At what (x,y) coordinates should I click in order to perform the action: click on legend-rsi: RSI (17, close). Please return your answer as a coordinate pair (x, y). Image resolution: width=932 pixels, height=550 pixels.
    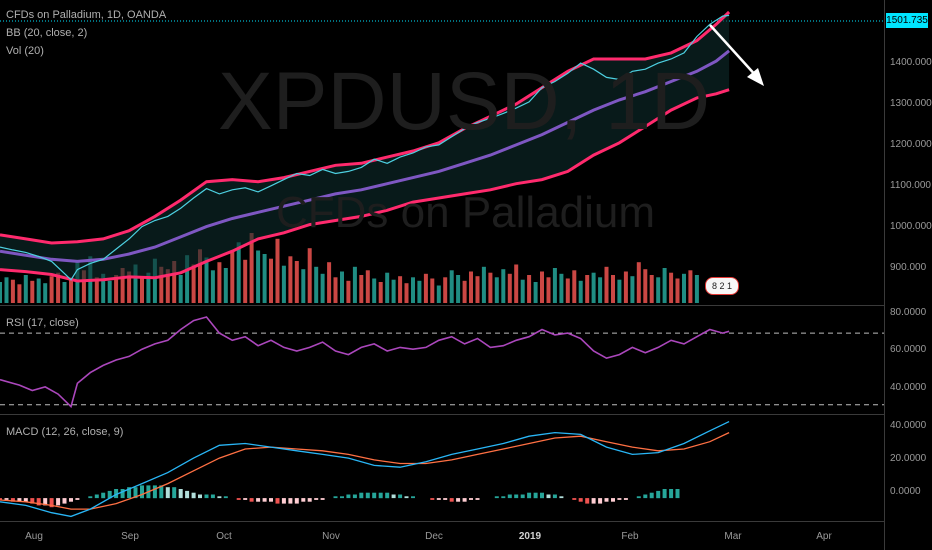
    Looking at the image, I should click on (42, 323).